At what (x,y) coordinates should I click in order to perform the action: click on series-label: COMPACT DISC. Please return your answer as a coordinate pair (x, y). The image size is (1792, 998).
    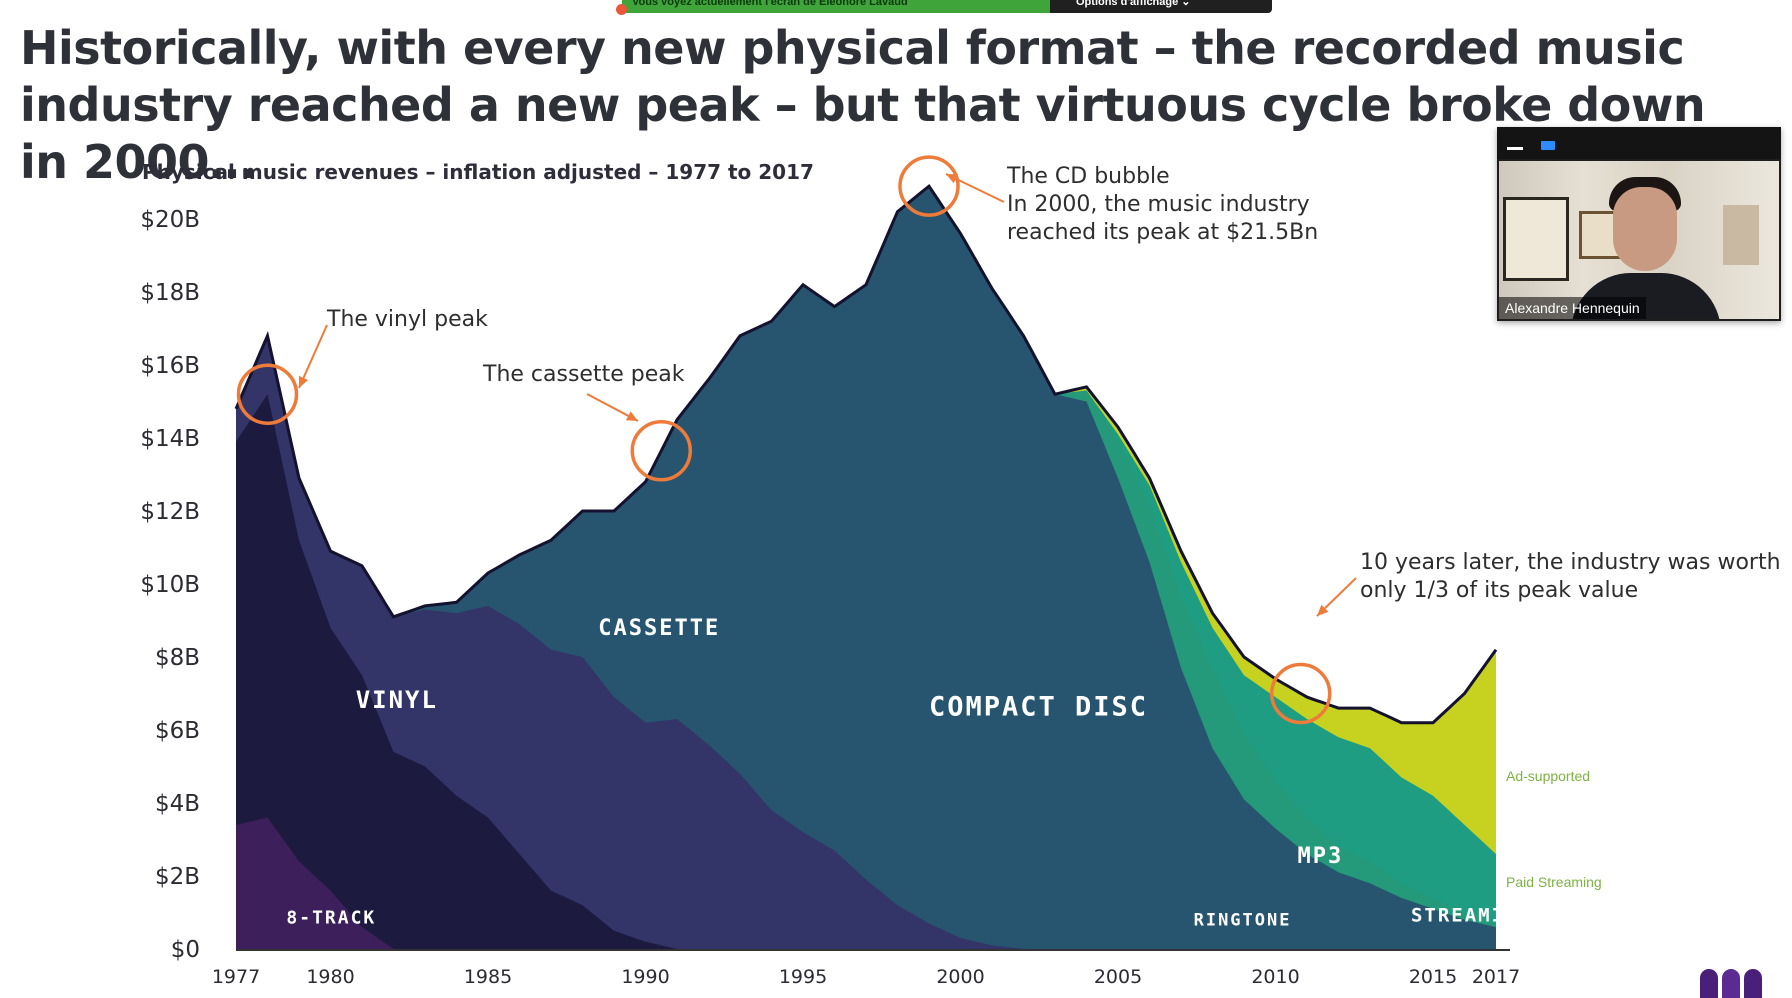
    Looking at the image, I should click on (1038, 706).